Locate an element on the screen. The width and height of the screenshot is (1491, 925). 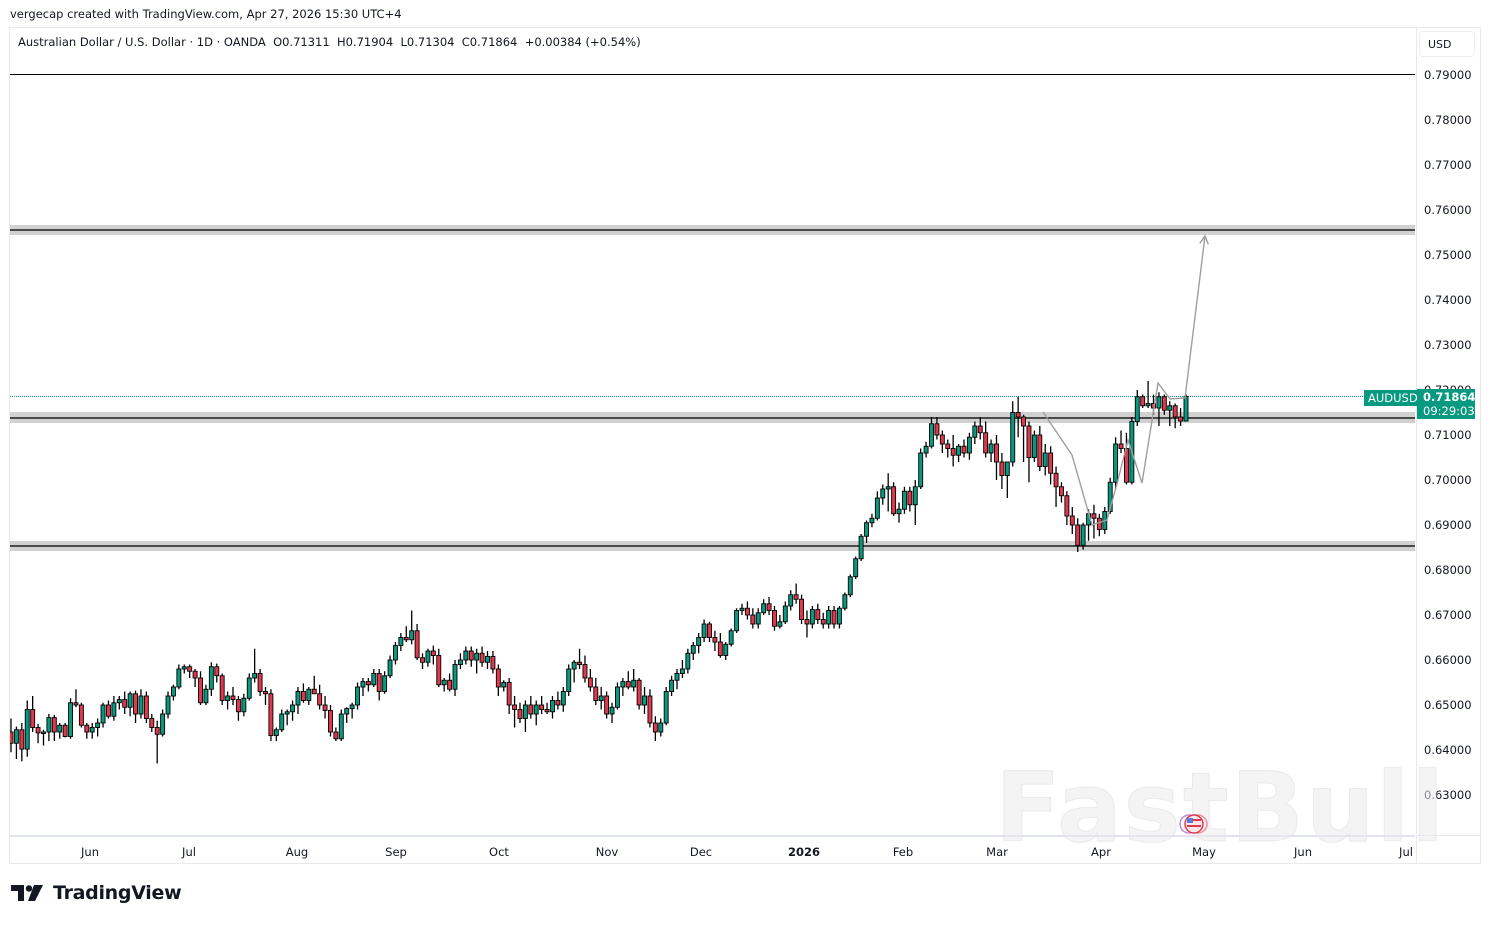
time-axis-label: May is located at coordinates (1204, 852).